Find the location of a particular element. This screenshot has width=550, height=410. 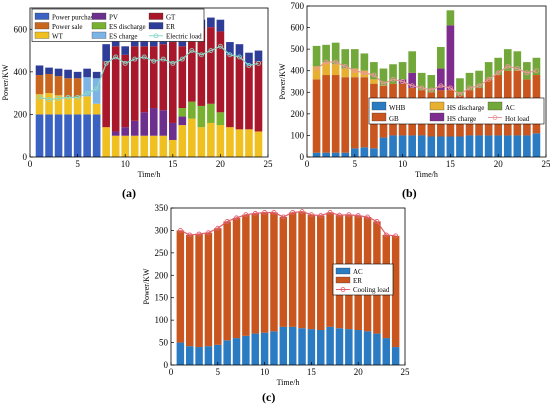

legend-label-gt: GT is located at coordinates (171, 18).